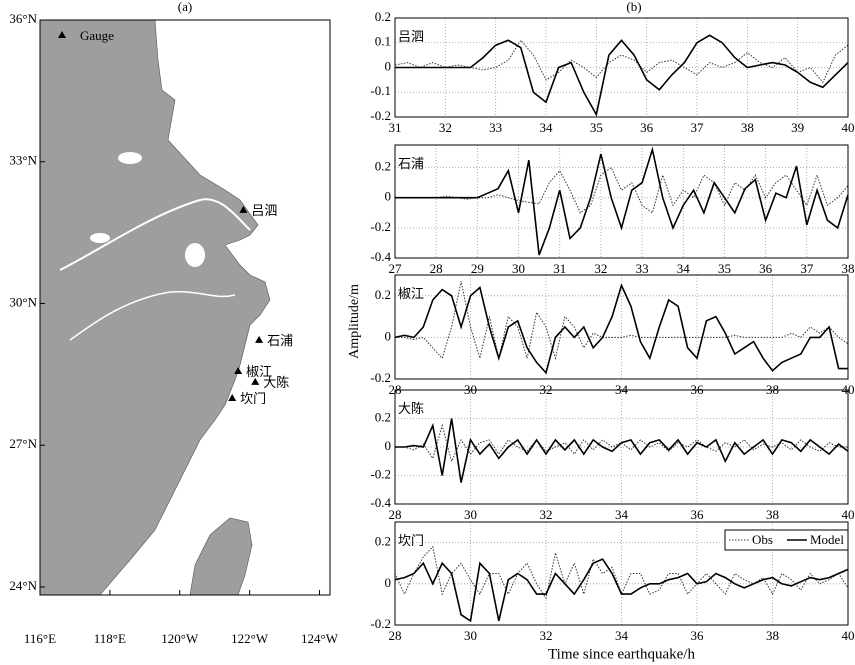  What do you see at coordinates (807, 268) in the screenshot?
I see `x-tick-label: 37` at bounding box center [807, 268].